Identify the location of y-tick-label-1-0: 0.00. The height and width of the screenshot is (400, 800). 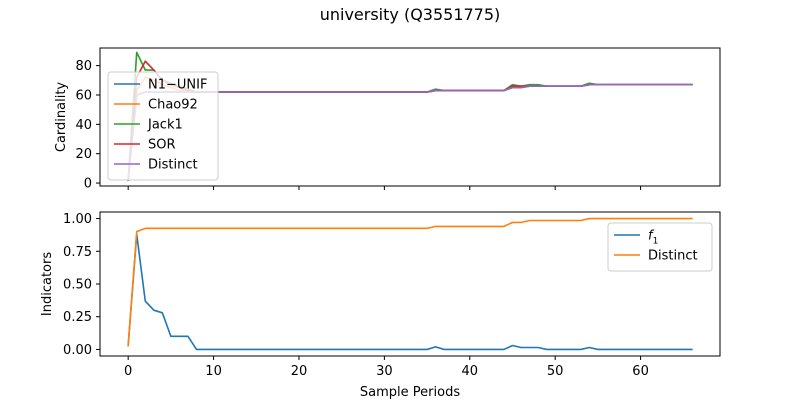
(77, 350).